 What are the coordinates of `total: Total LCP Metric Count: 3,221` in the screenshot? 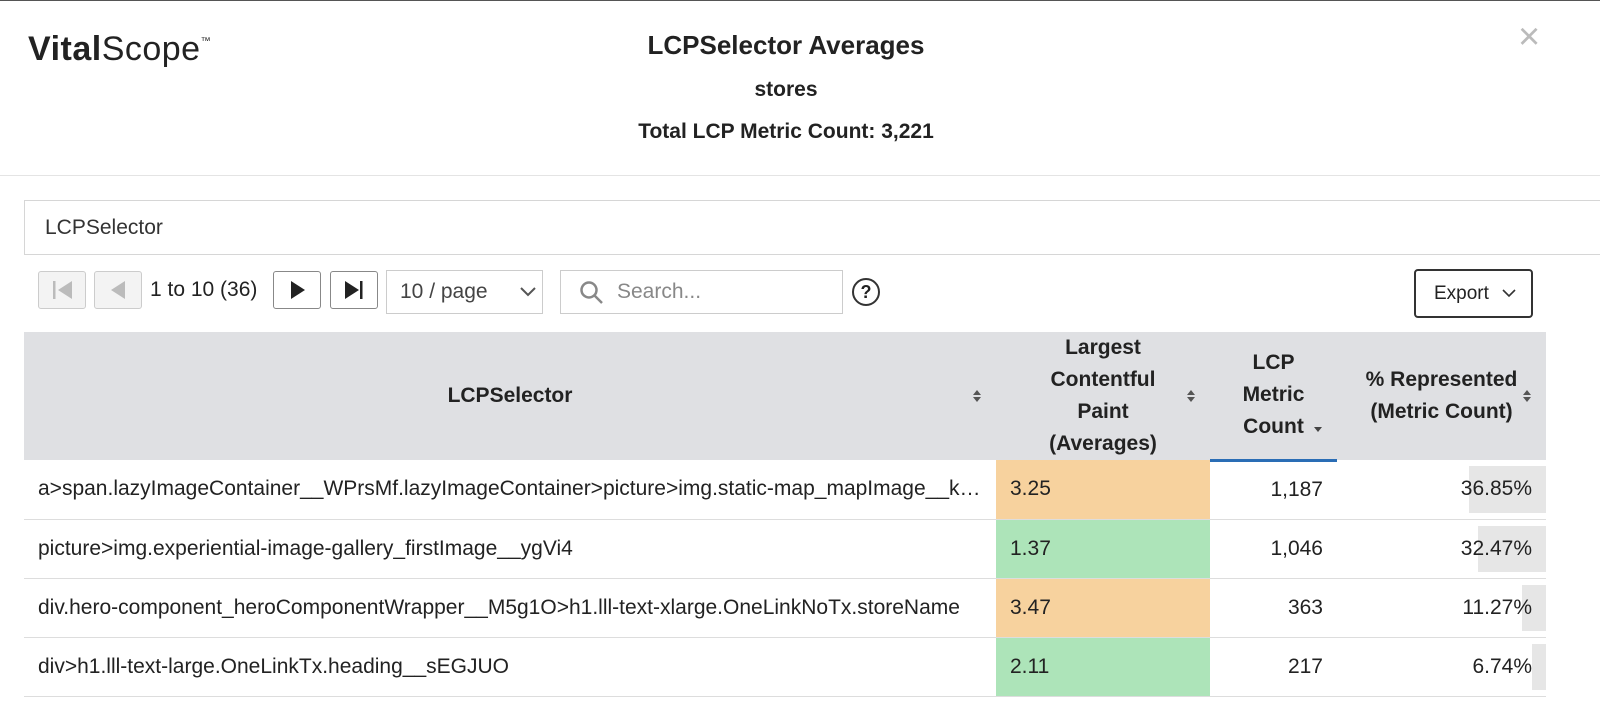 It's located at (786, 131).